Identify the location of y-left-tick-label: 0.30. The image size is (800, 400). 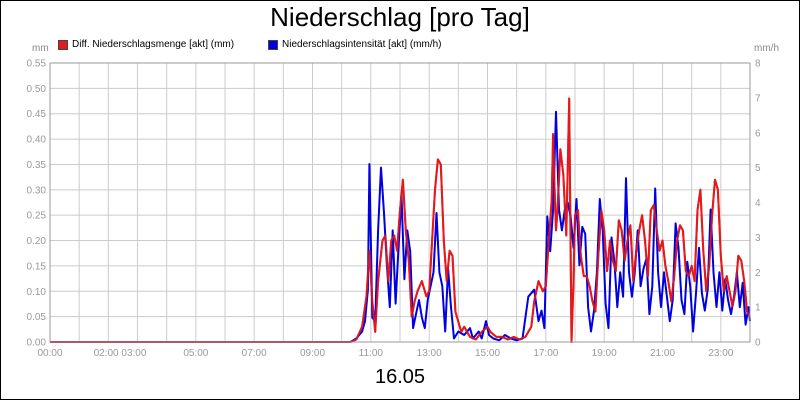
(37, 190).